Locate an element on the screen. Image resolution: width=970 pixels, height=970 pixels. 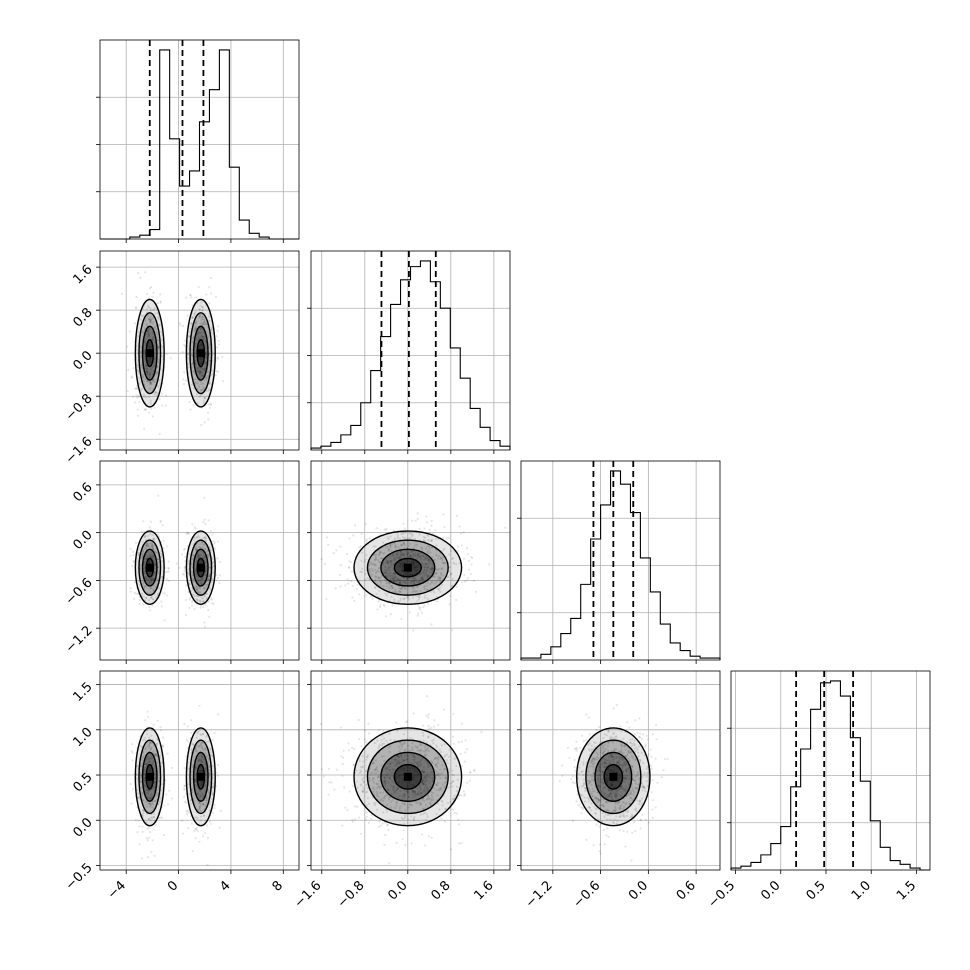
y-tick-label: −1.6 is located at coordinates (79, 450).